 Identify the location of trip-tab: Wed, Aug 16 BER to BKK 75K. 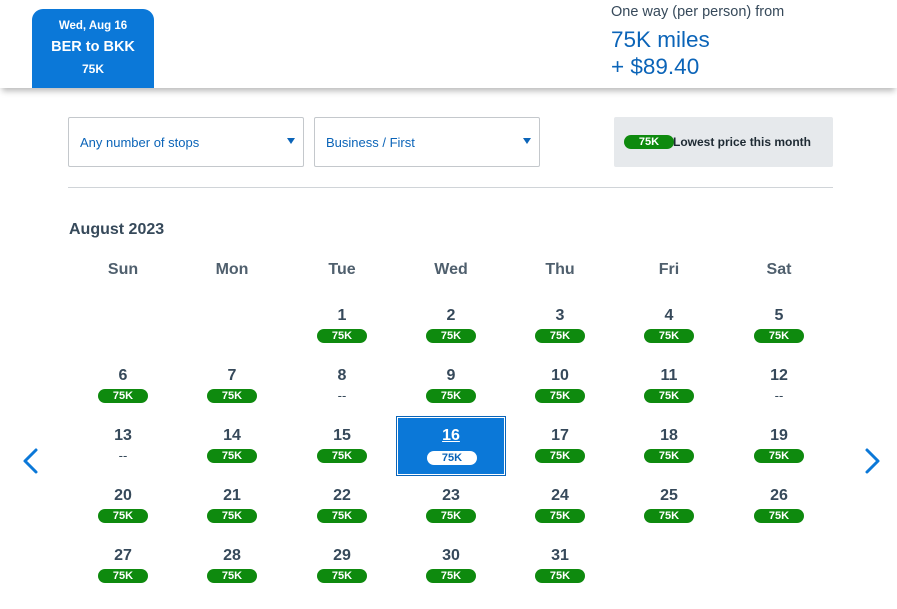
(93, 48).